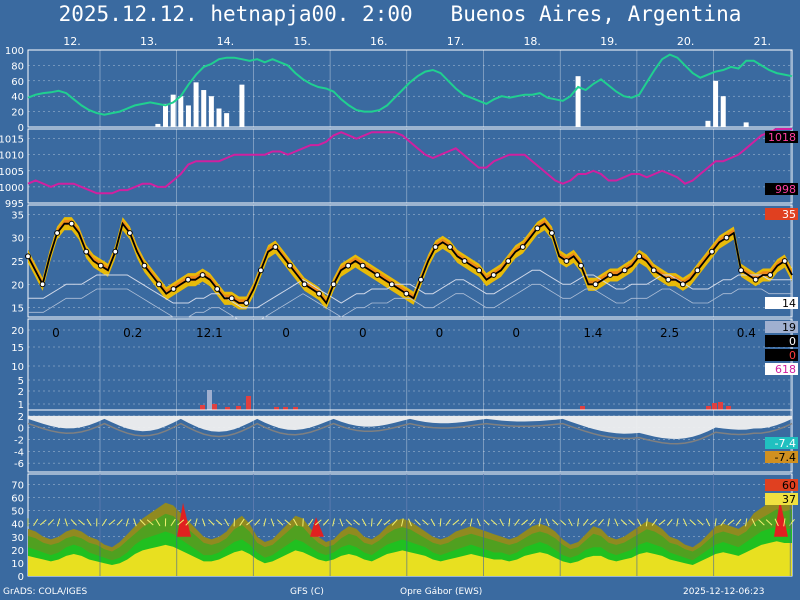 The width and height of the screenshot is (800, 600). Describe the element at coordinates (406, 441) in the screenshot. I see `instability-panel: 20-2-4-6 -7.4-7.4` at that location.